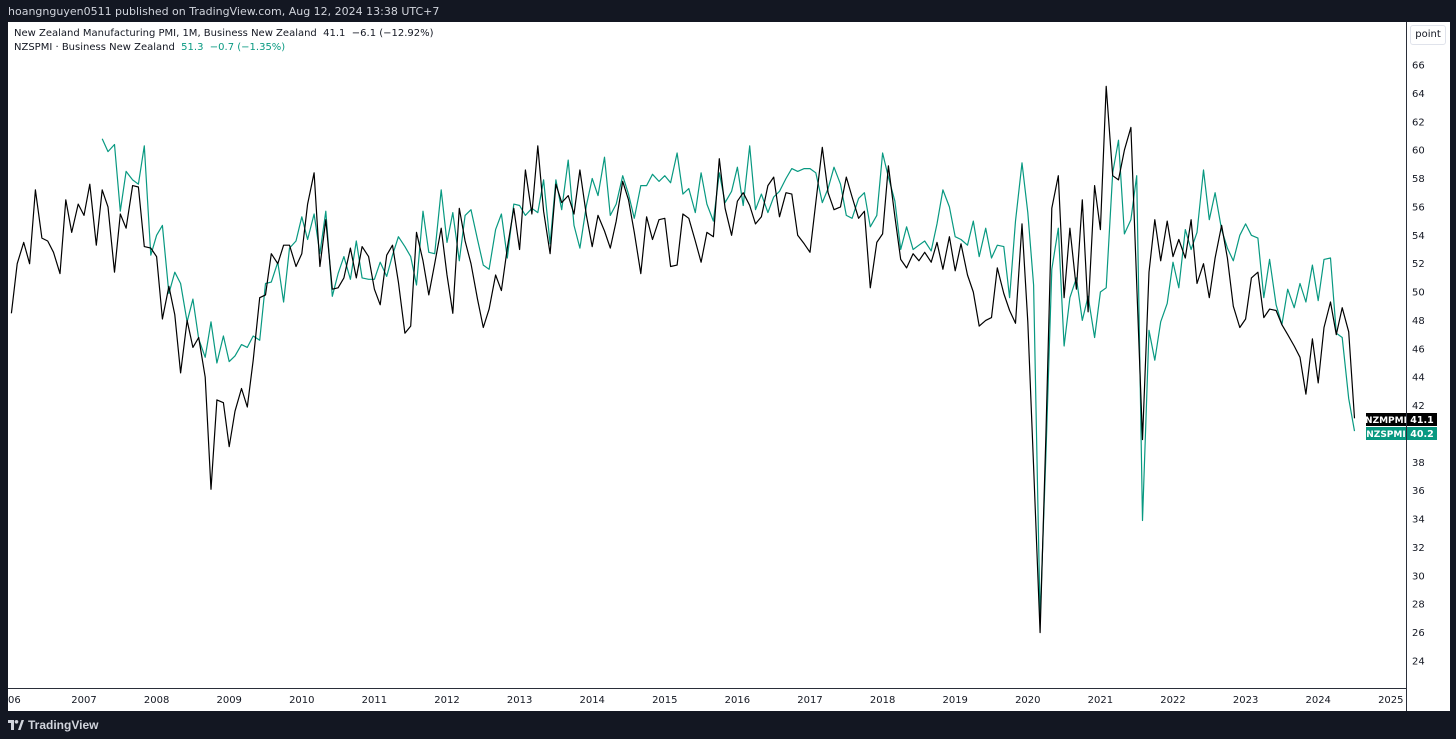 The image size is (1456, 739). What do you see at coordinates (1418, 94) in the screenshot?
I see `y-tick-label: 64` at bounding box center [1418, 94].